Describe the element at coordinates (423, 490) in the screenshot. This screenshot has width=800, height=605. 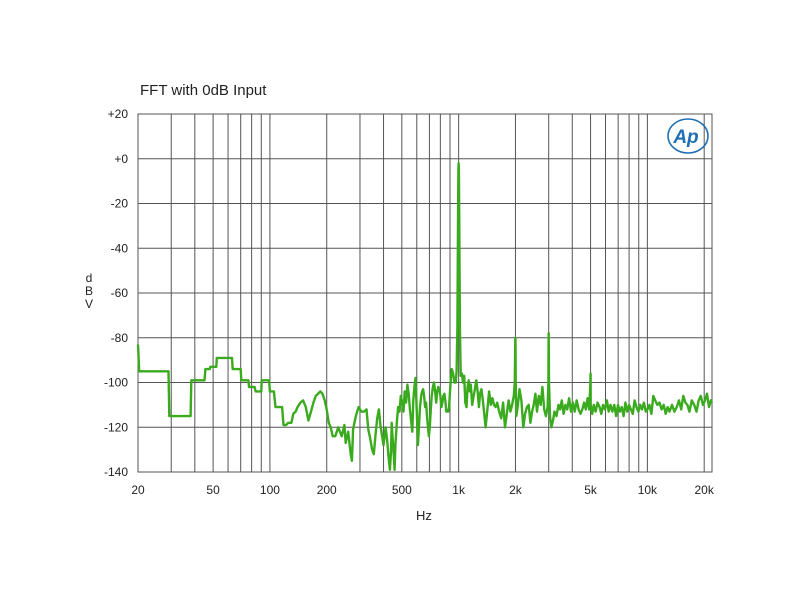
I see `x-axis-ticks: 20 50 100 200 500 1k 2k 5k 10k 20k` at that location.